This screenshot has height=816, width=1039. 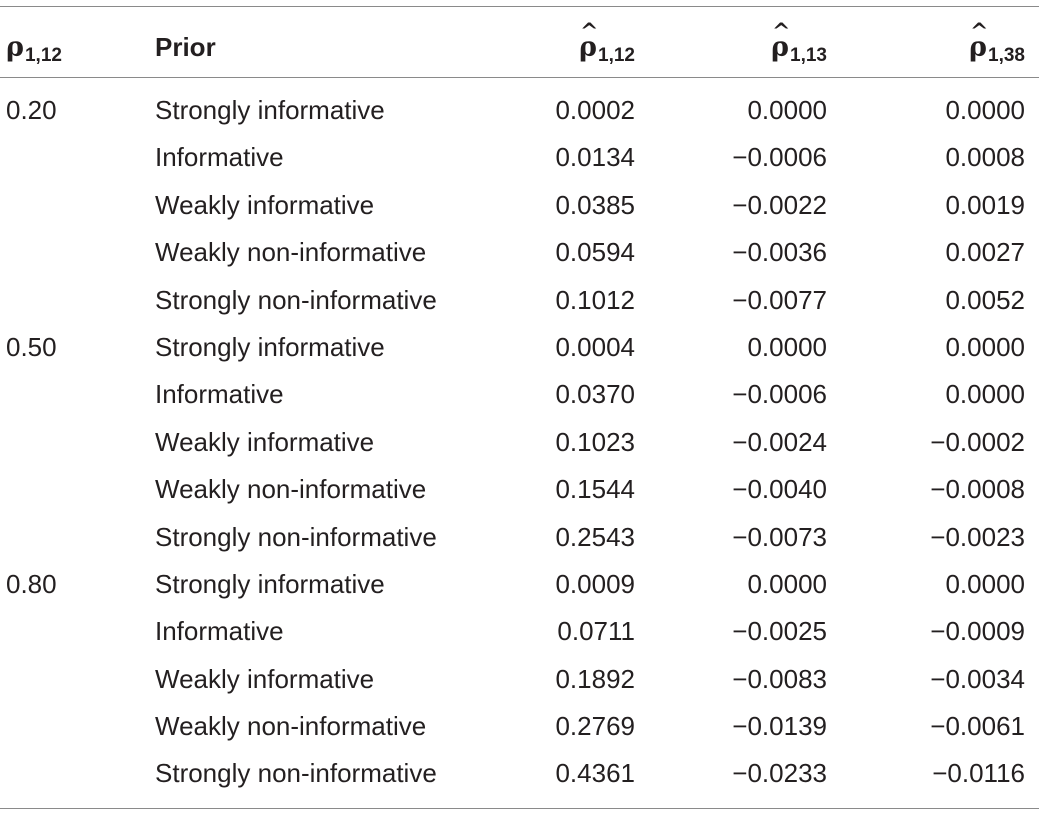 I want to click on cell-rho-hat-1-38: −0.0008, so click(x=977, y=489).